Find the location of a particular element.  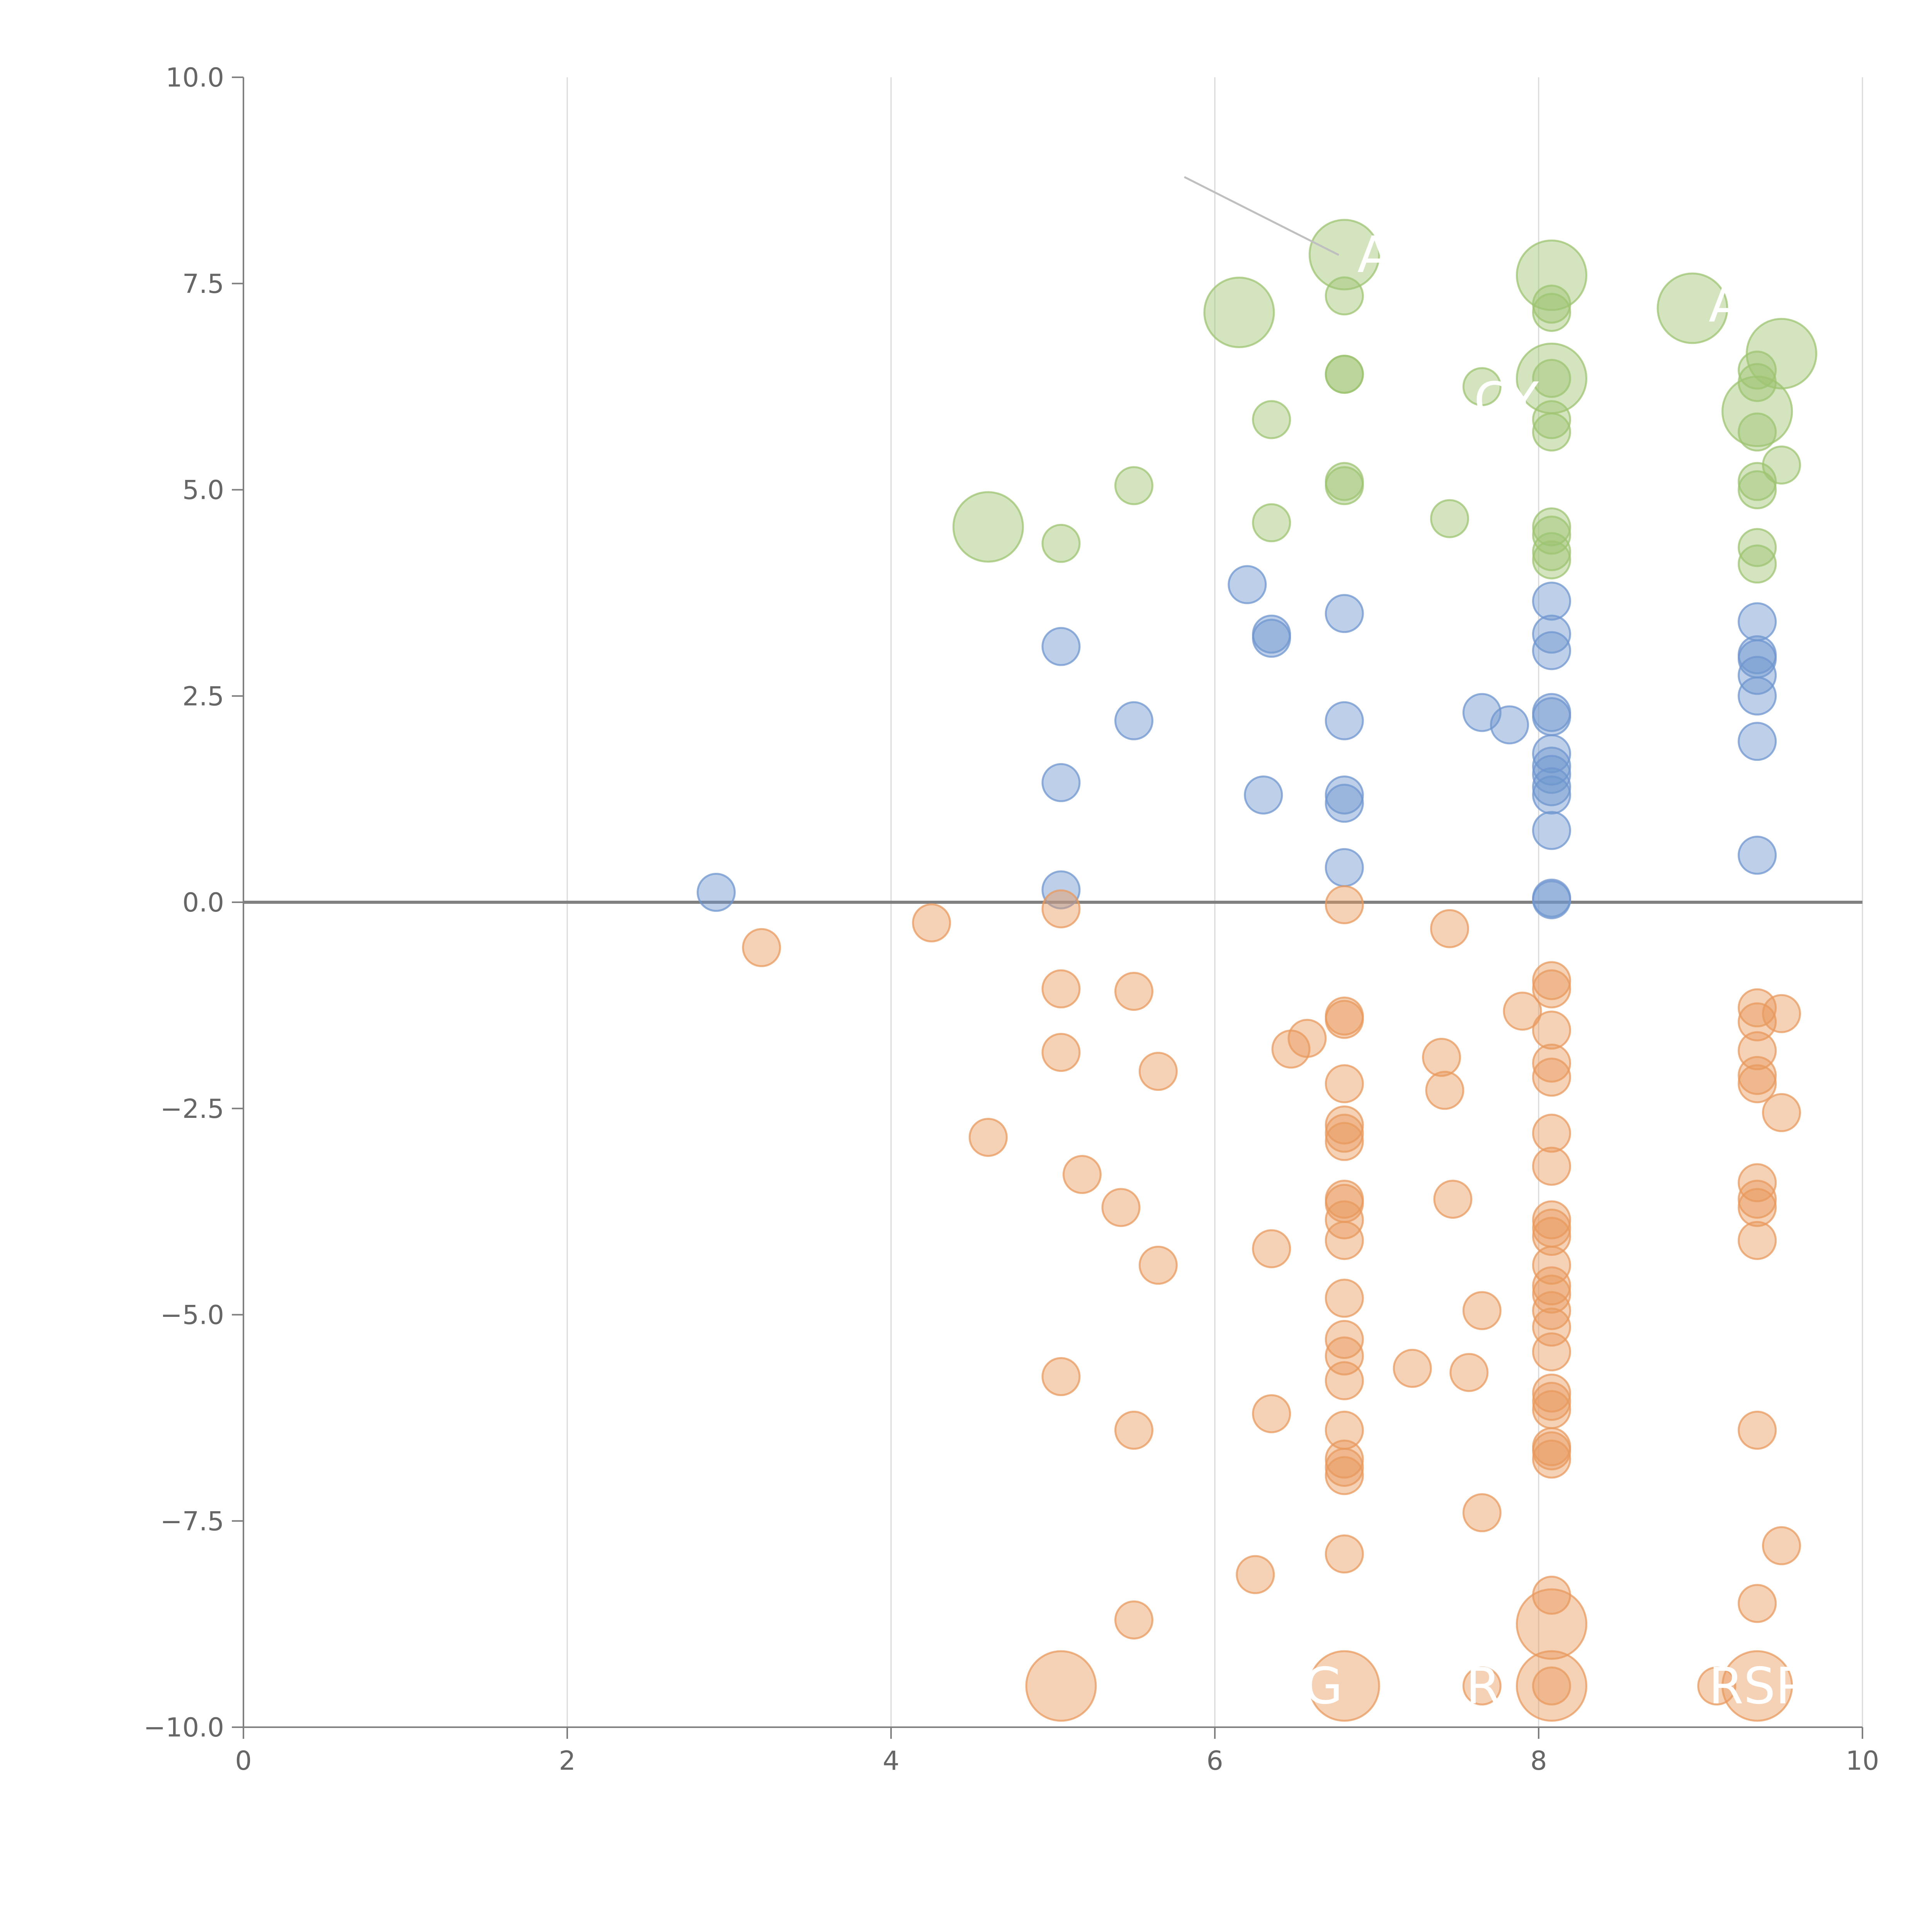

y-tick-label: 5.0 is located at coordinates (203, 491).